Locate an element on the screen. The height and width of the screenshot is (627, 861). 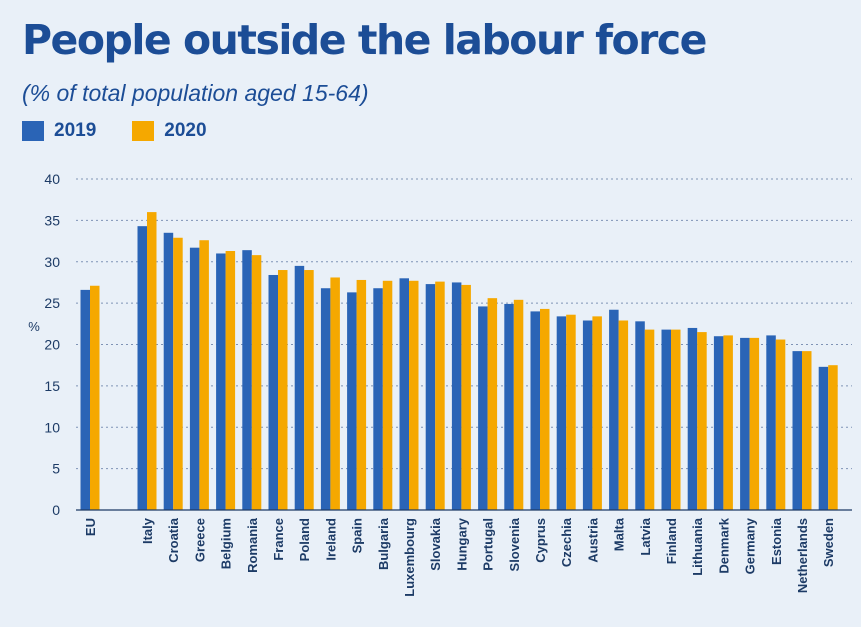
x-tick-label: Cyprus is located at coordinates (540, 540).